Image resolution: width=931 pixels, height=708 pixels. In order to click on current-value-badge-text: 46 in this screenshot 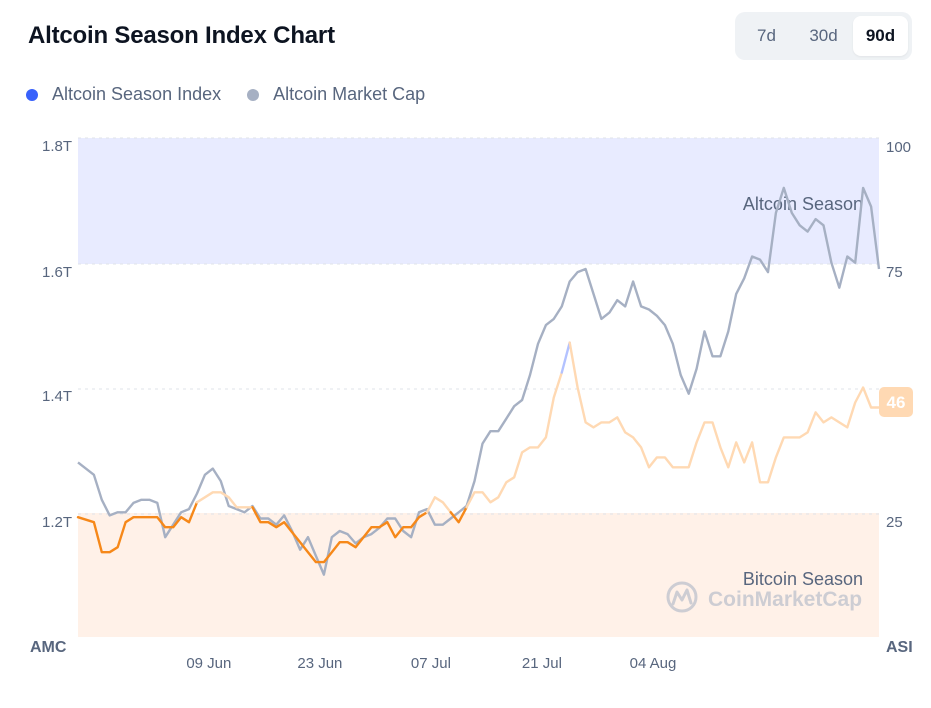, I will do `click(896, 402)`.